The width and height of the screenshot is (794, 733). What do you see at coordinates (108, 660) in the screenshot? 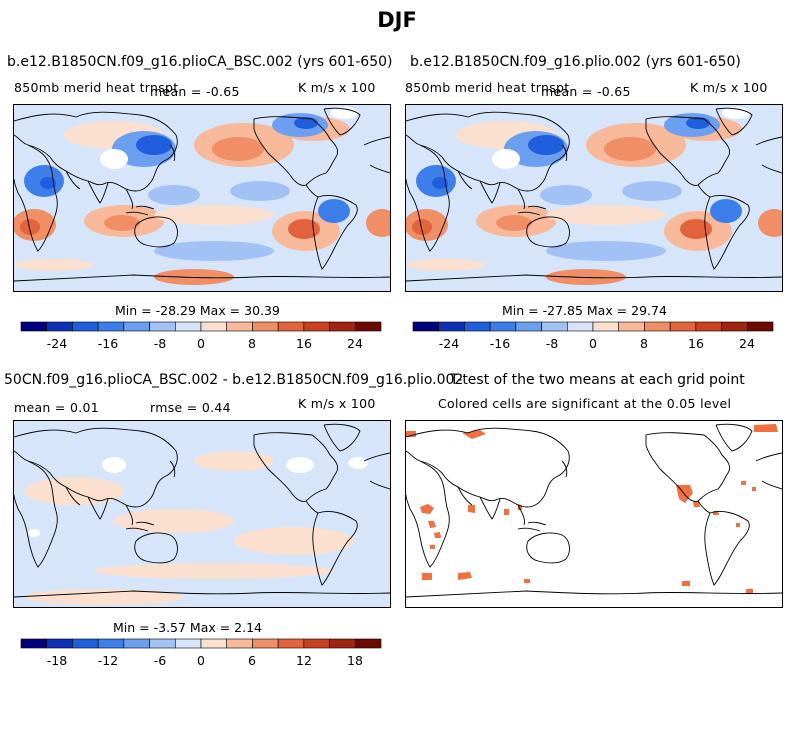
I see `colorbar-tick-label: -12` at bounding box center [108, 660].